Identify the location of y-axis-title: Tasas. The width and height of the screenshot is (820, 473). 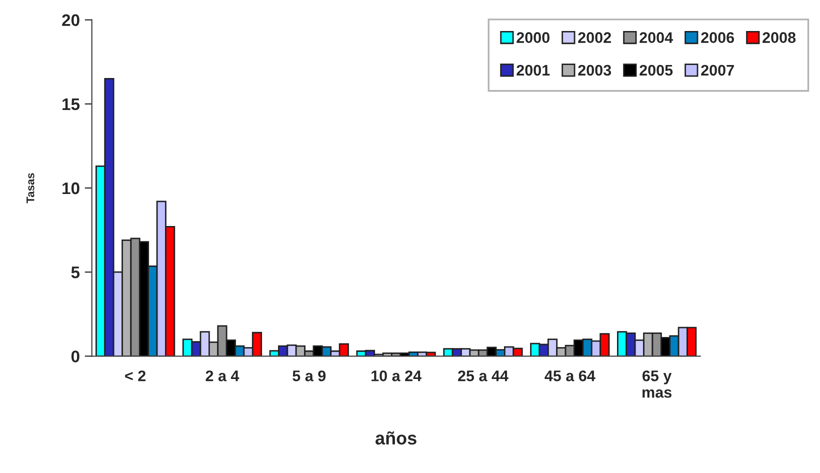
(30, 188).